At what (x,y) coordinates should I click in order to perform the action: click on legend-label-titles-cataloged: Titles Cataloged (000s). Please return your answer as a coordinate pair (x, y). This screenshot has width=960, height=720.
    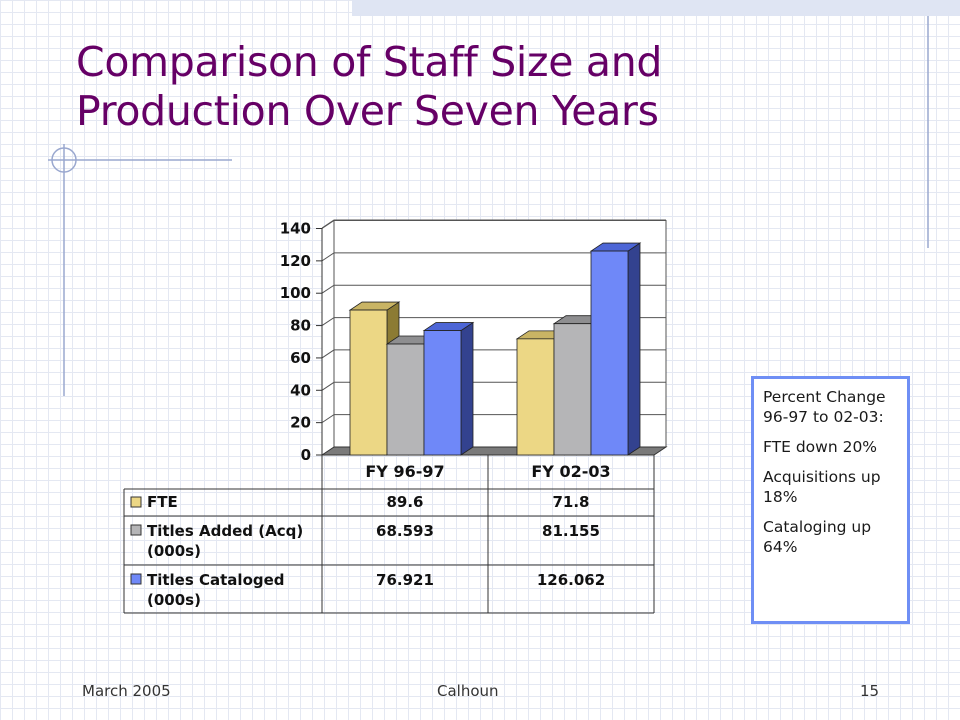
    Looking at the image, I should click on (218, 590).